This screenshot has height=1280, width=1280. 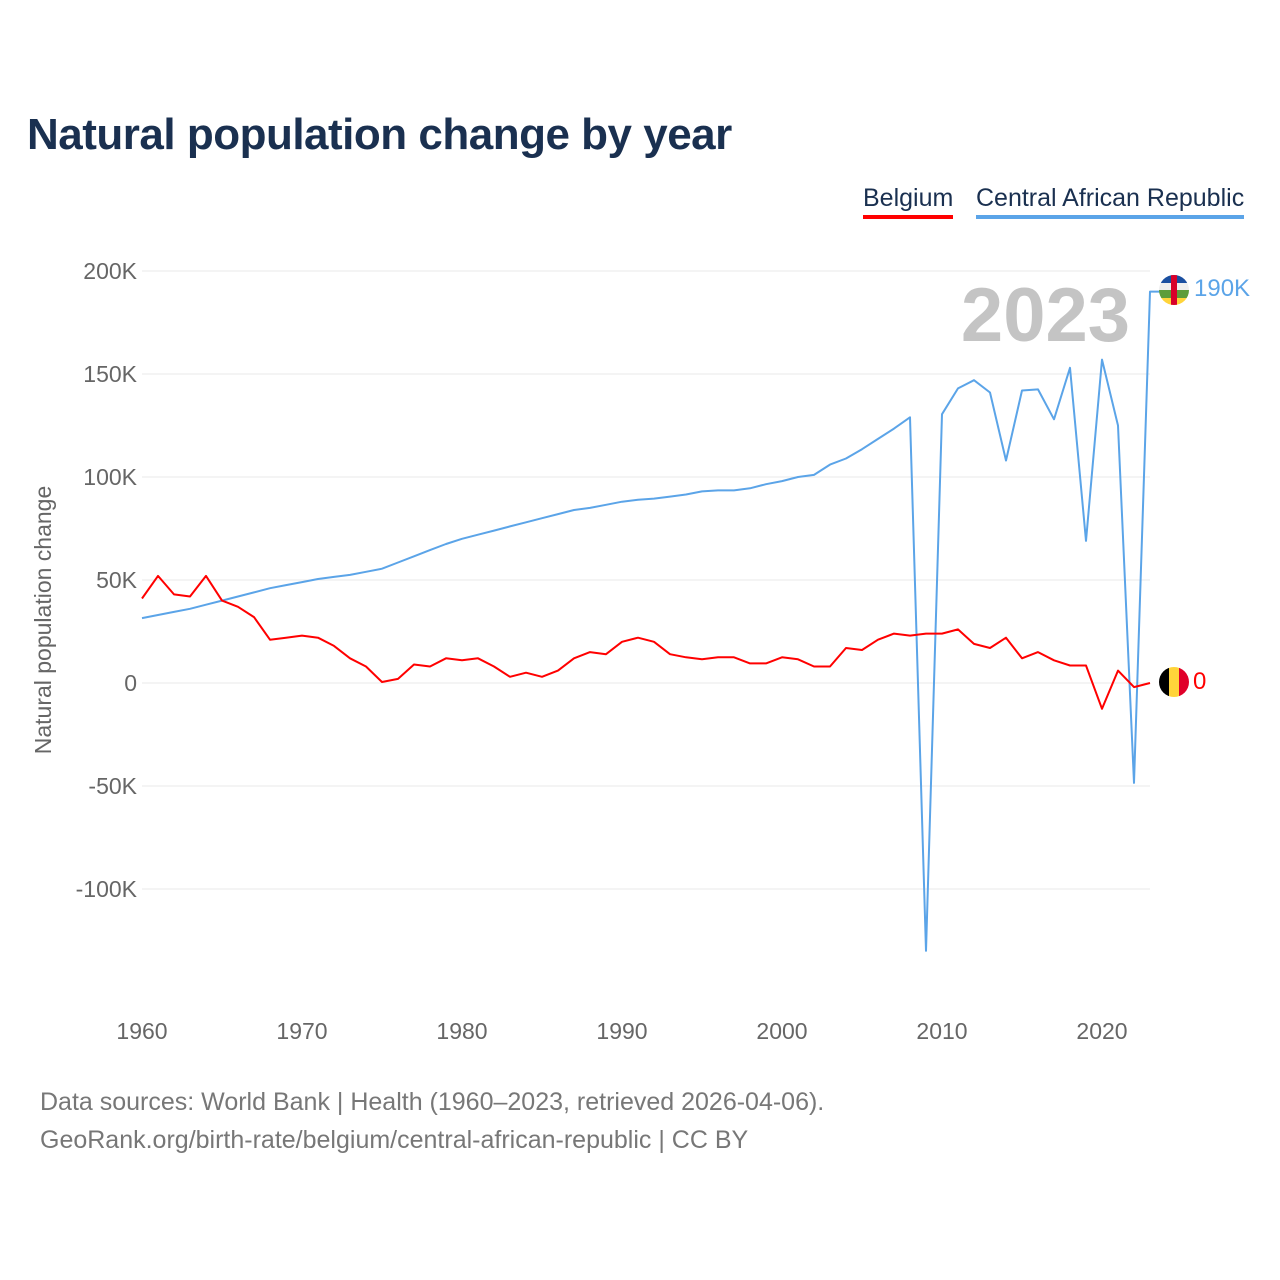 What do you see at coordinates (621, 1031) in the screenshot?
I see `x-tick-label: 1990` at bounding box center [621, 1031].